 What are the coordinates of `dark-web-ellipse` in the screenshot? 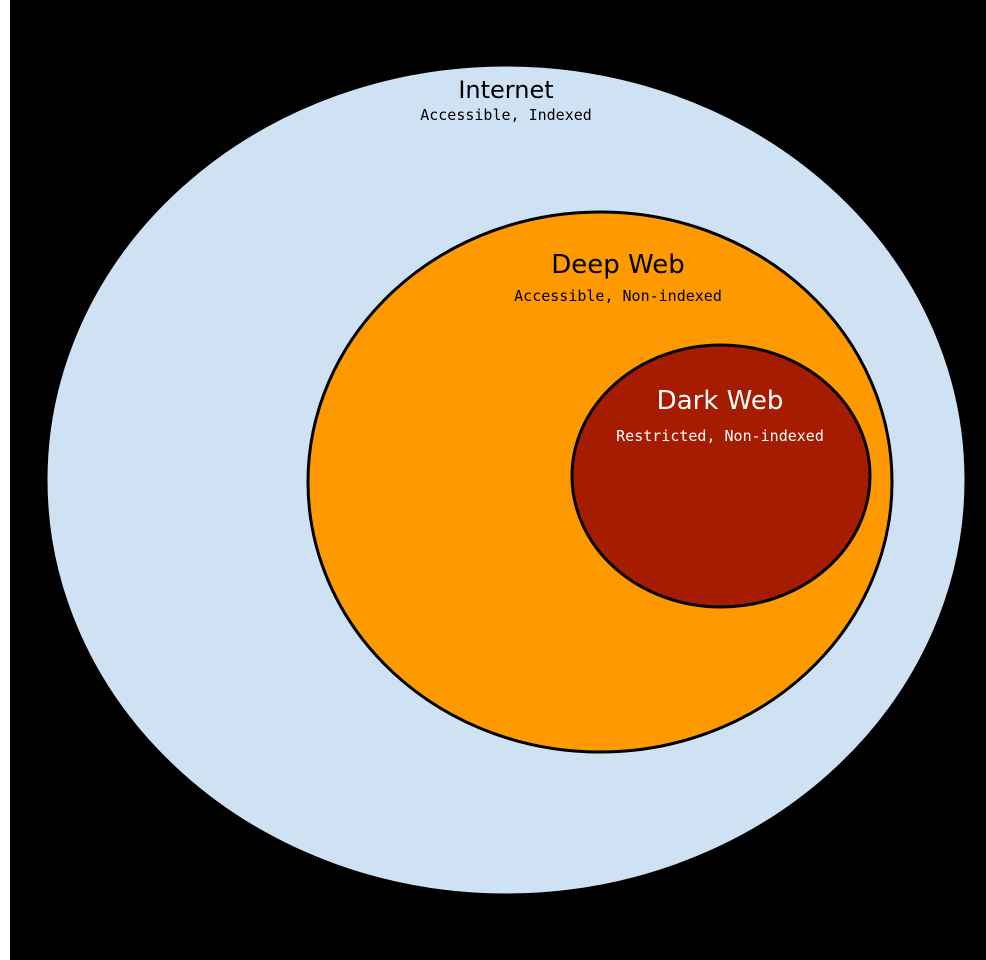 It's located at (721, 476).